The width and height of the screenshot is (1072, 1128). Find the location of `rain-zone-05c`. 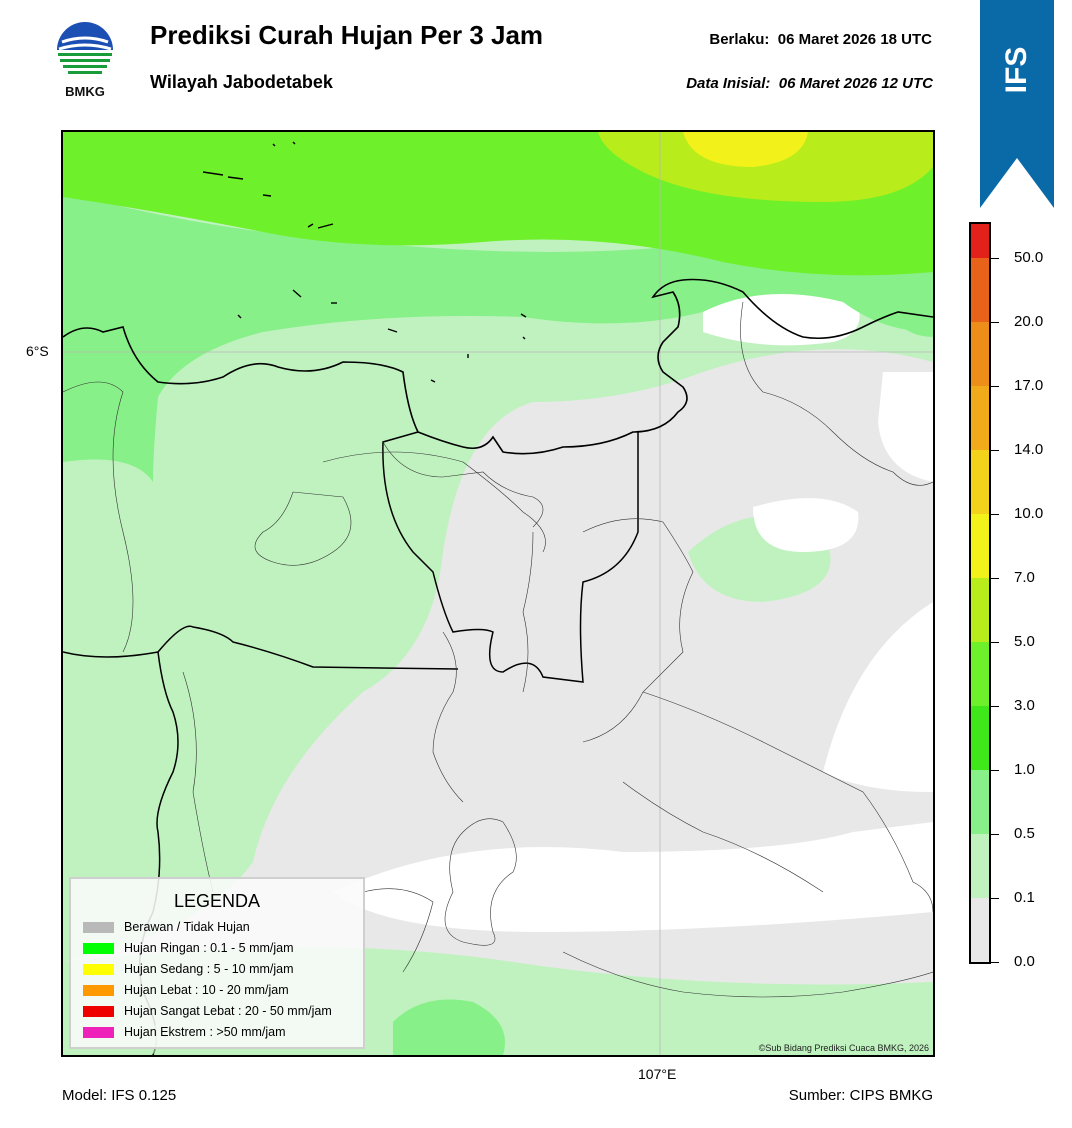

rain-zone-05c is located at coordinates (449, 1027).